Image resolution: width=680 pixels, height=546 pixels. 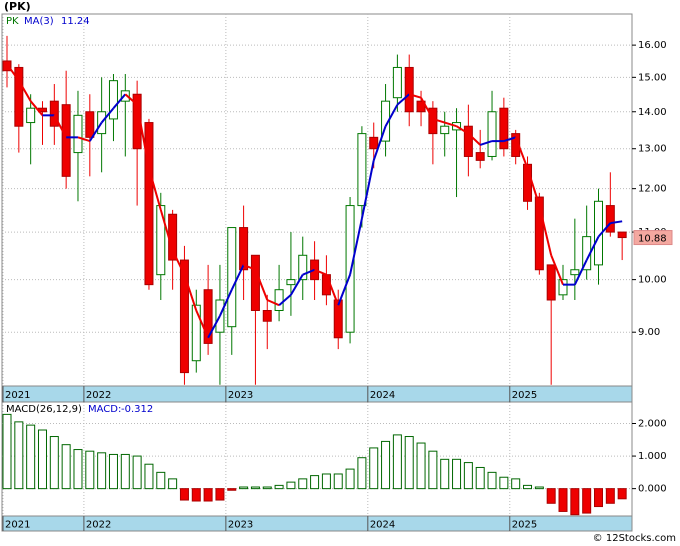 I want to click on y-tick-label: 9.00, so click(x=649, y=332).